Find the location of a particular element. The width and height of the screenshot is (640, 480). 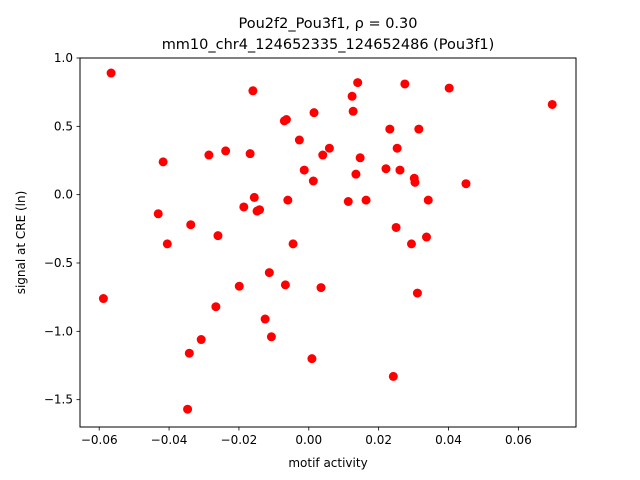

y-tick-label: −0.5 is located at coordinates (58, 263).